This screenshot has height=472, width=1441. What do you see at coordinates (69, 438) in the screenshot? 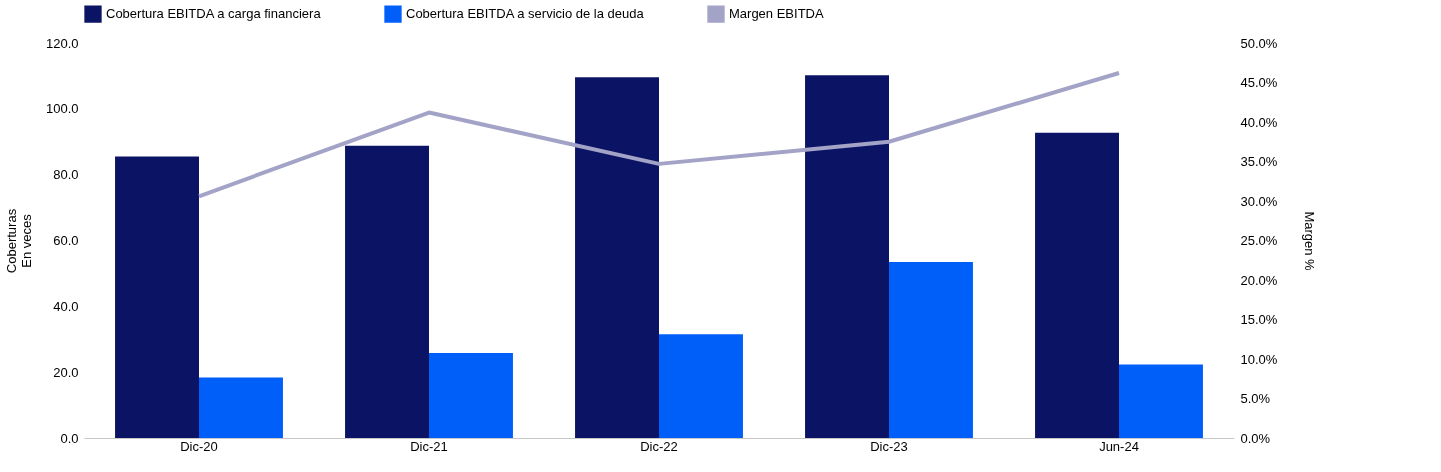
I see `y-tick-label: 0.0` at bounding box center [69, 438].